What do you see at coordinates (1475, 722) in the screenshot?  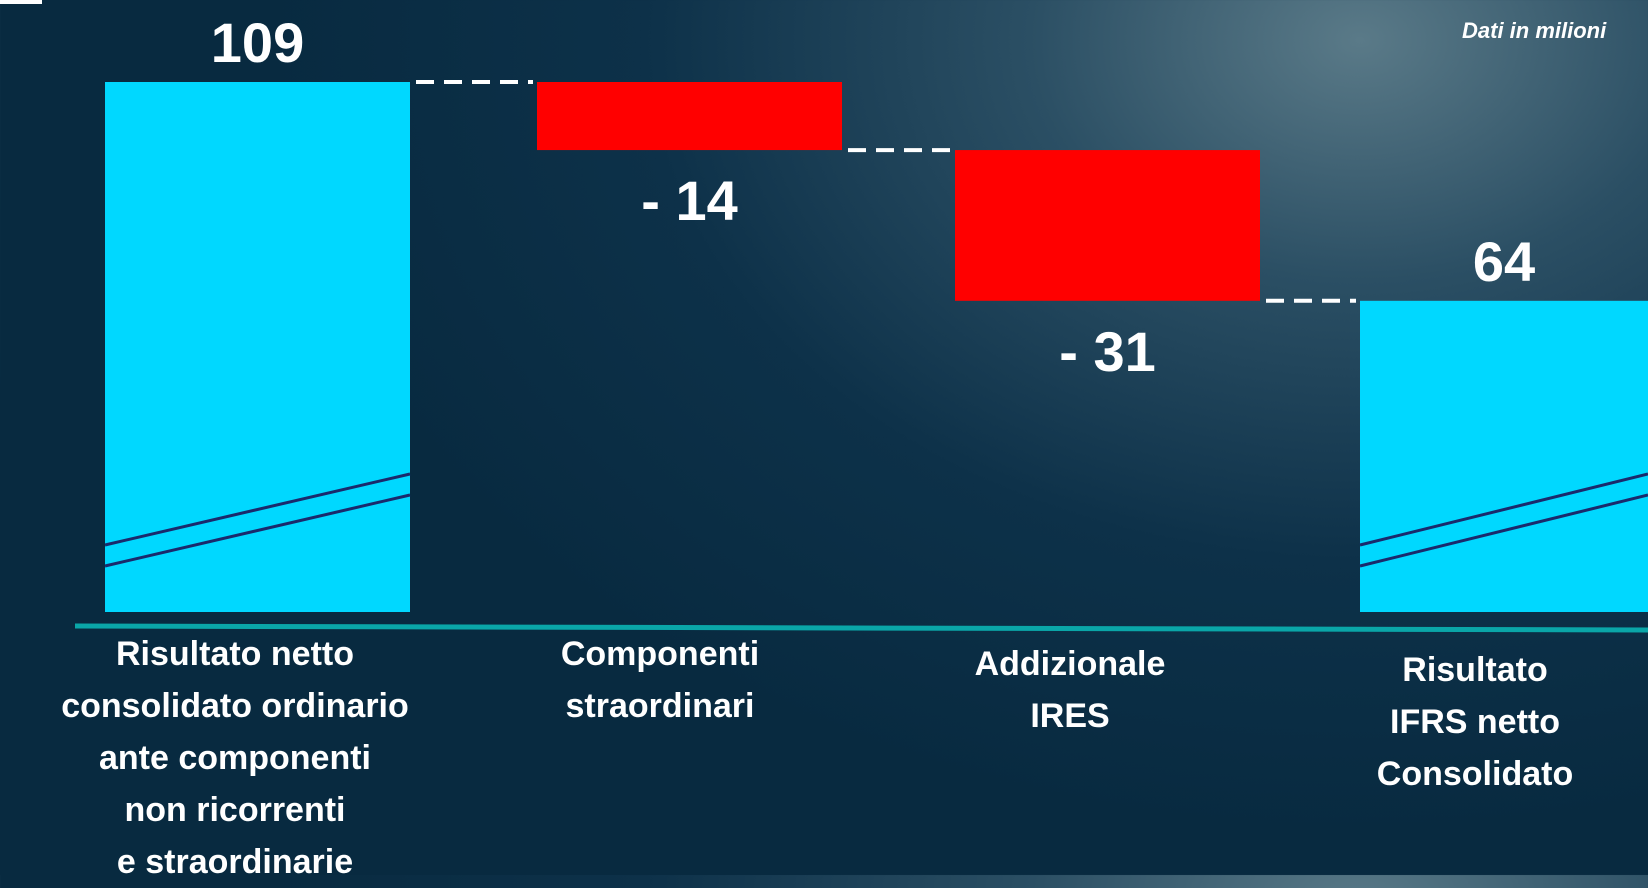 I see `category-label-risultato-ifrs: Risultato IFRS netto Consolidato` at bounding box center [1475, 722].